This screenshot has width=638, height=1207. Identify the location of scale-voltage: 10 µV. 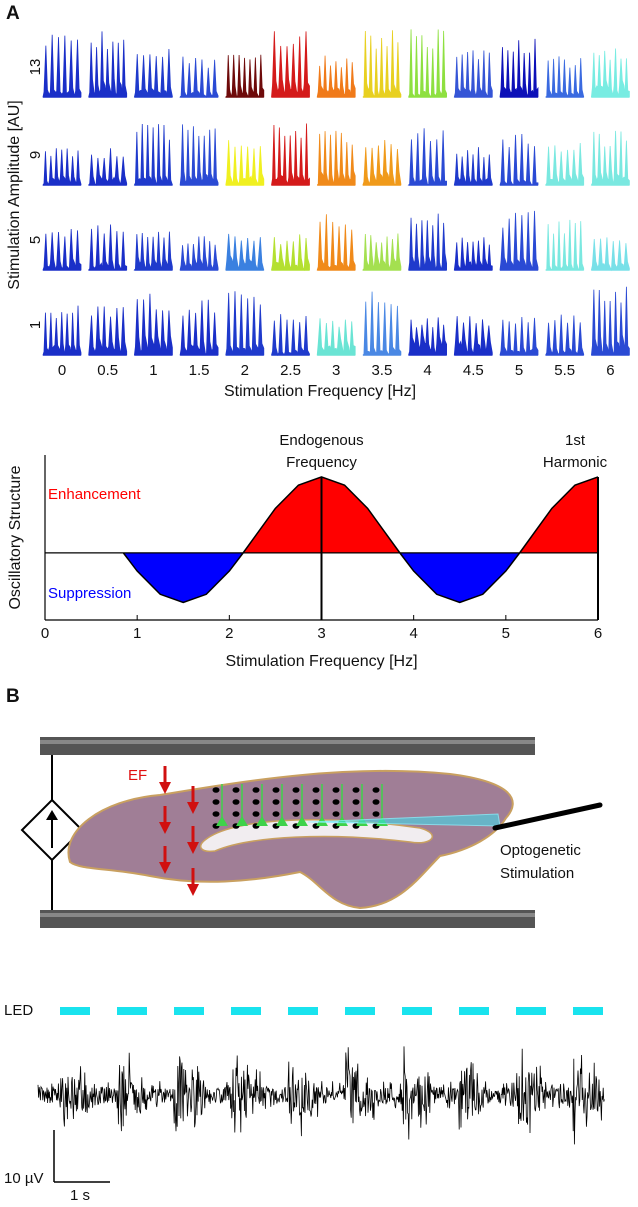
(24, 1178).